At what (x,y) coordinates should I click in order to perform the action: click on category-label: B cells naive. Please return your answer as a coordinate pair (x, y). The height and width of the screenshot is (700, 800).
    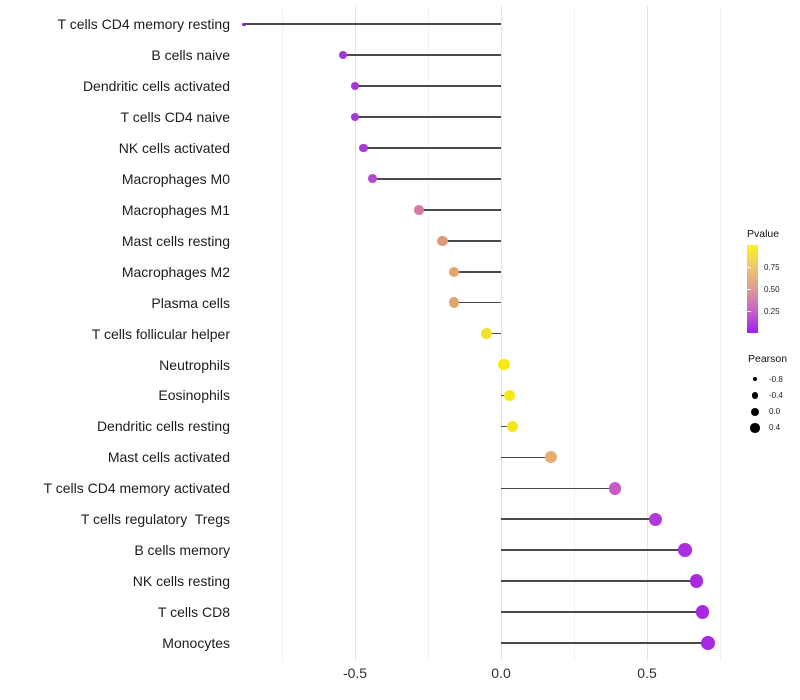
    Looking at the image, I should click on (190, 55).